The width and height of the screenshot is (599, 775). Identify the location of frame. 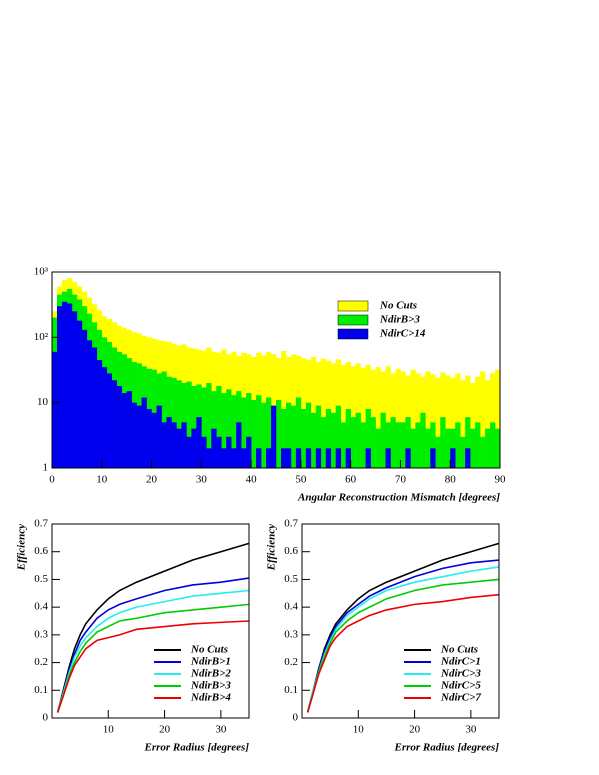
(400, 621).